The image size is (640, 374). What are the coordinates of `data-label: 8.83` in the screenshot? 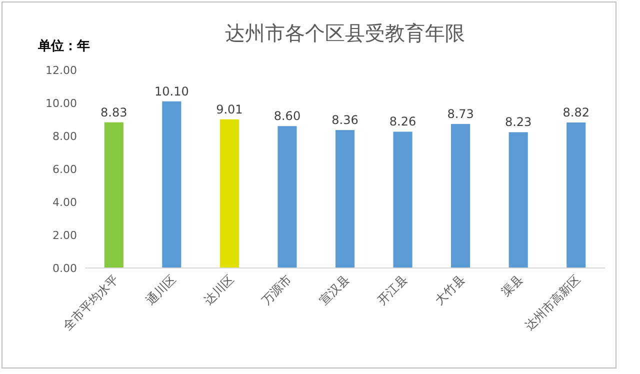 It's located at (114, 112).